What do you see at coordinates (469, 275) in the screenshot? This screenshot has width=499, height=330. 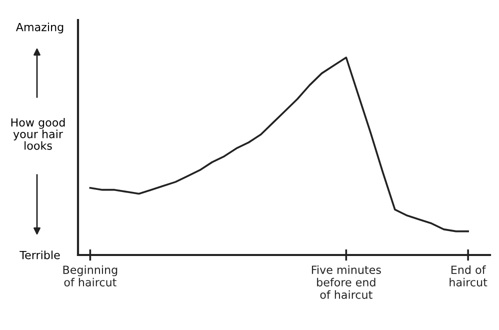 I see `x-tick-label: End of haircut` at bounding box center [469, 275].